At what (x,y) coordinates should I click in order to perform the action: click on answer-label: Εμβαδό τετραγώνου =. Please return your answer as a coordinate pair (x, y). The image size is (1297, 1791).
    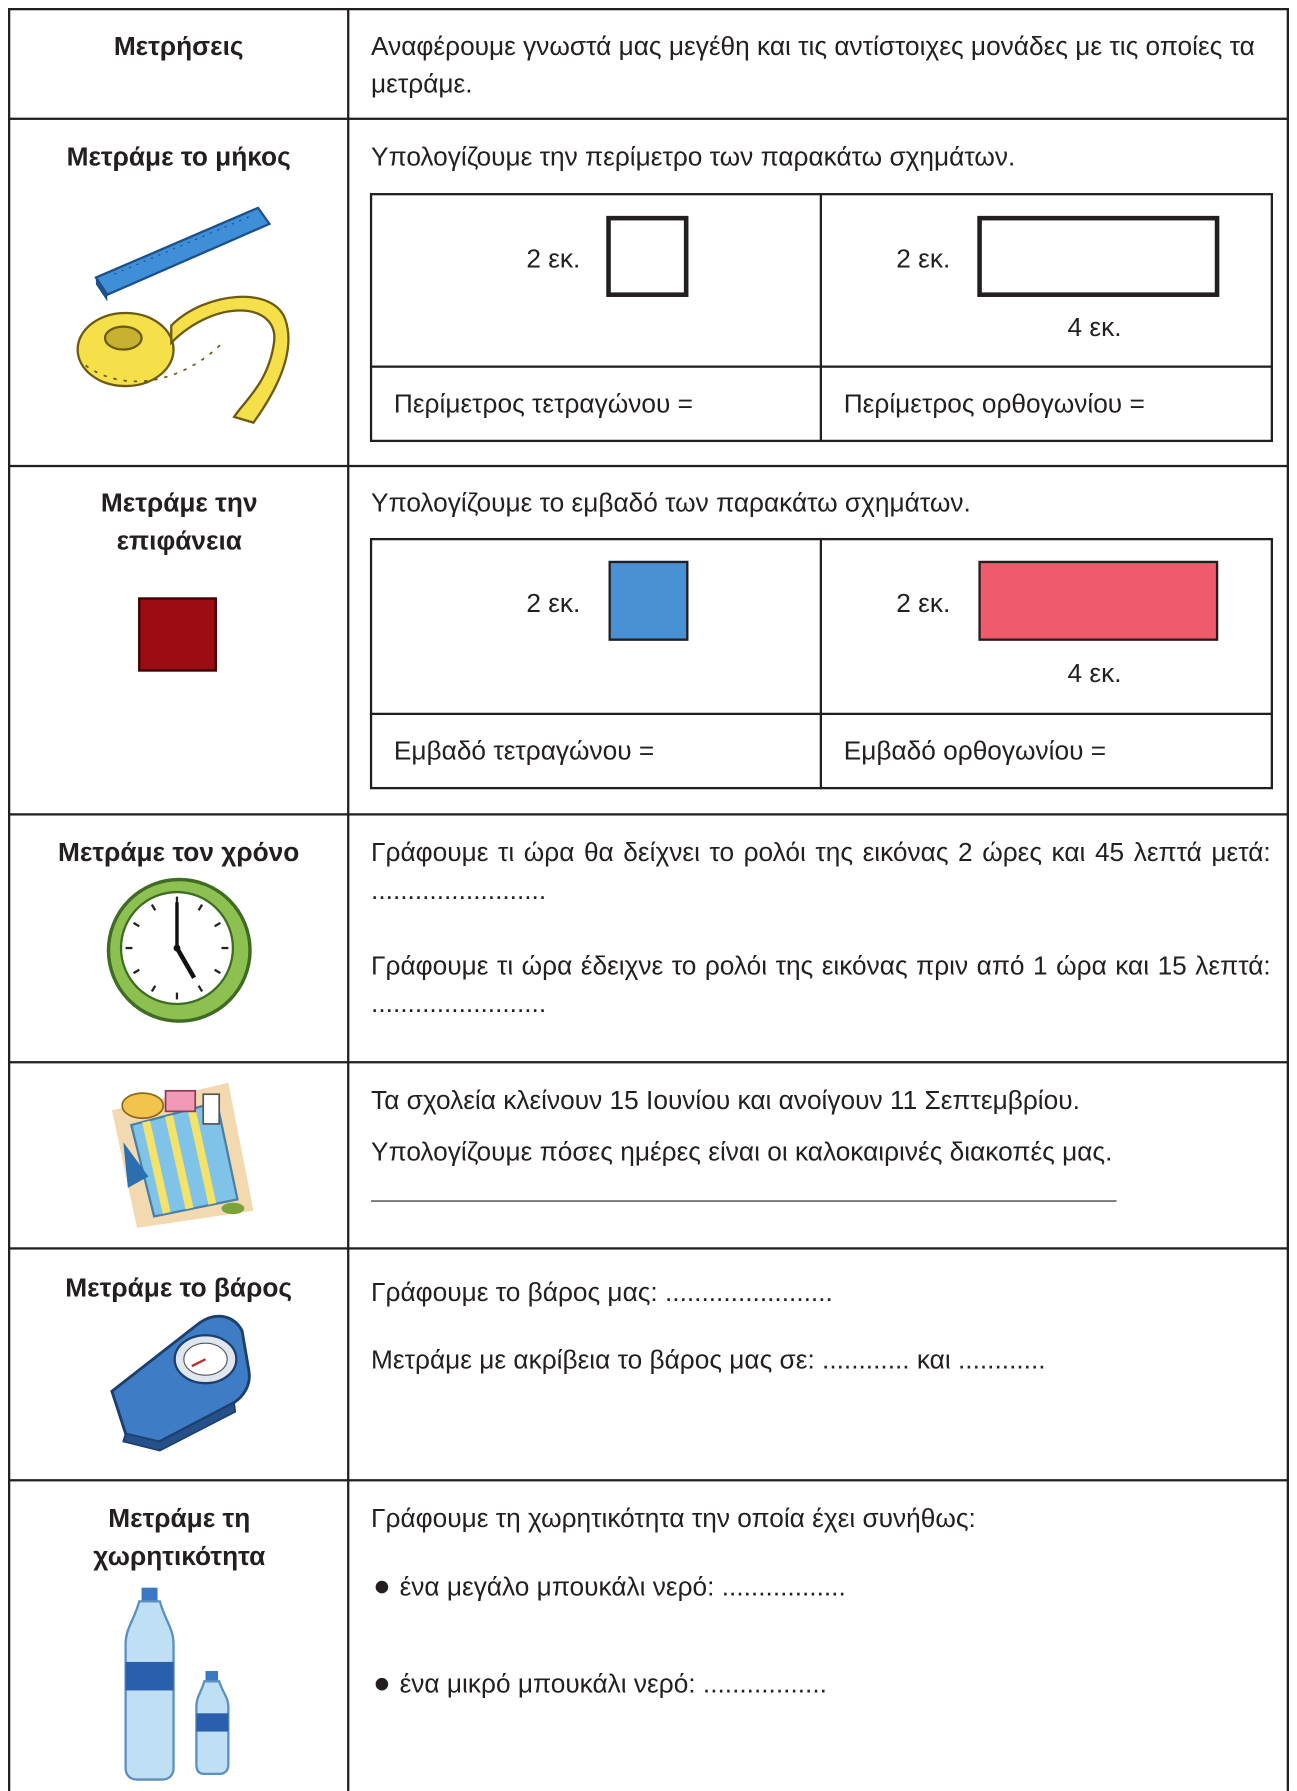
    Looking at the image, I should click on (524, 750).